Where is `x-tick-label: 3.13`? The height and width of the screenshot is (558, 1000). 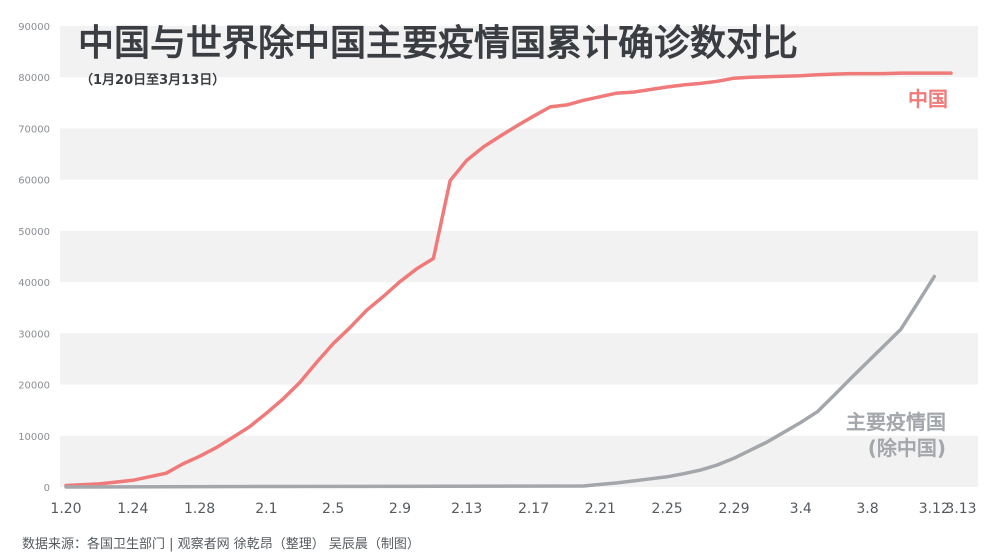
x-tick-label: 3.13 is located at coordinates (960, 509).